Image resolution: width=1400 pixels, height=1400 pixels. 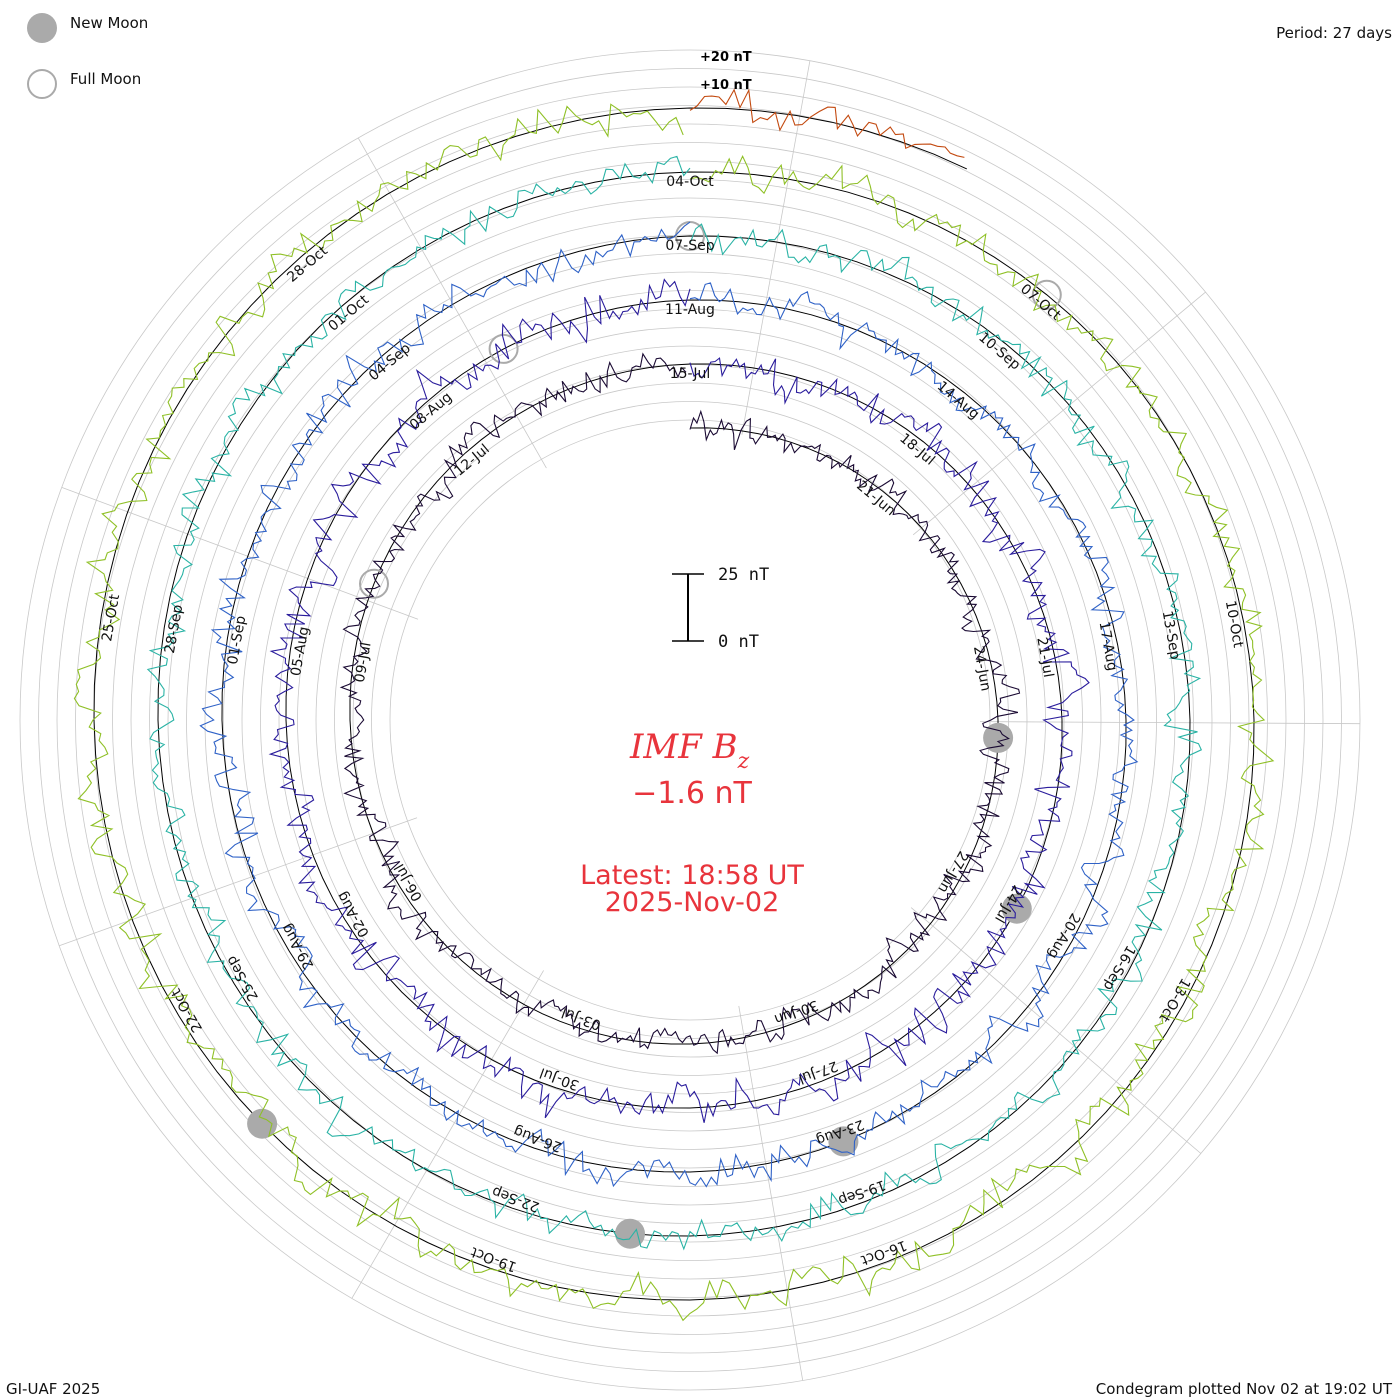 What do you see at coordinates (1334, 33) in the screenshot?
I see `period-label: Period: 27 days` at bounding box center [1334, 33].